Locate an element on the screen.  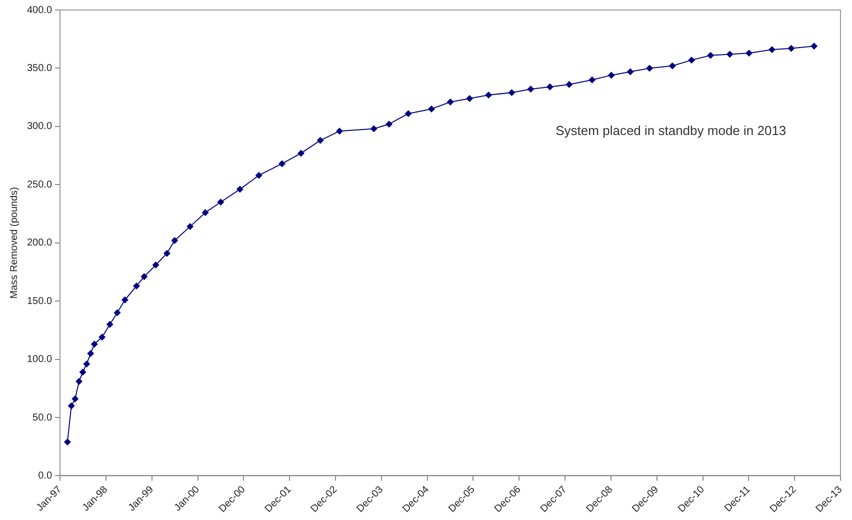
y-tick-label: 200.0 is located at coordinates (39, 243).